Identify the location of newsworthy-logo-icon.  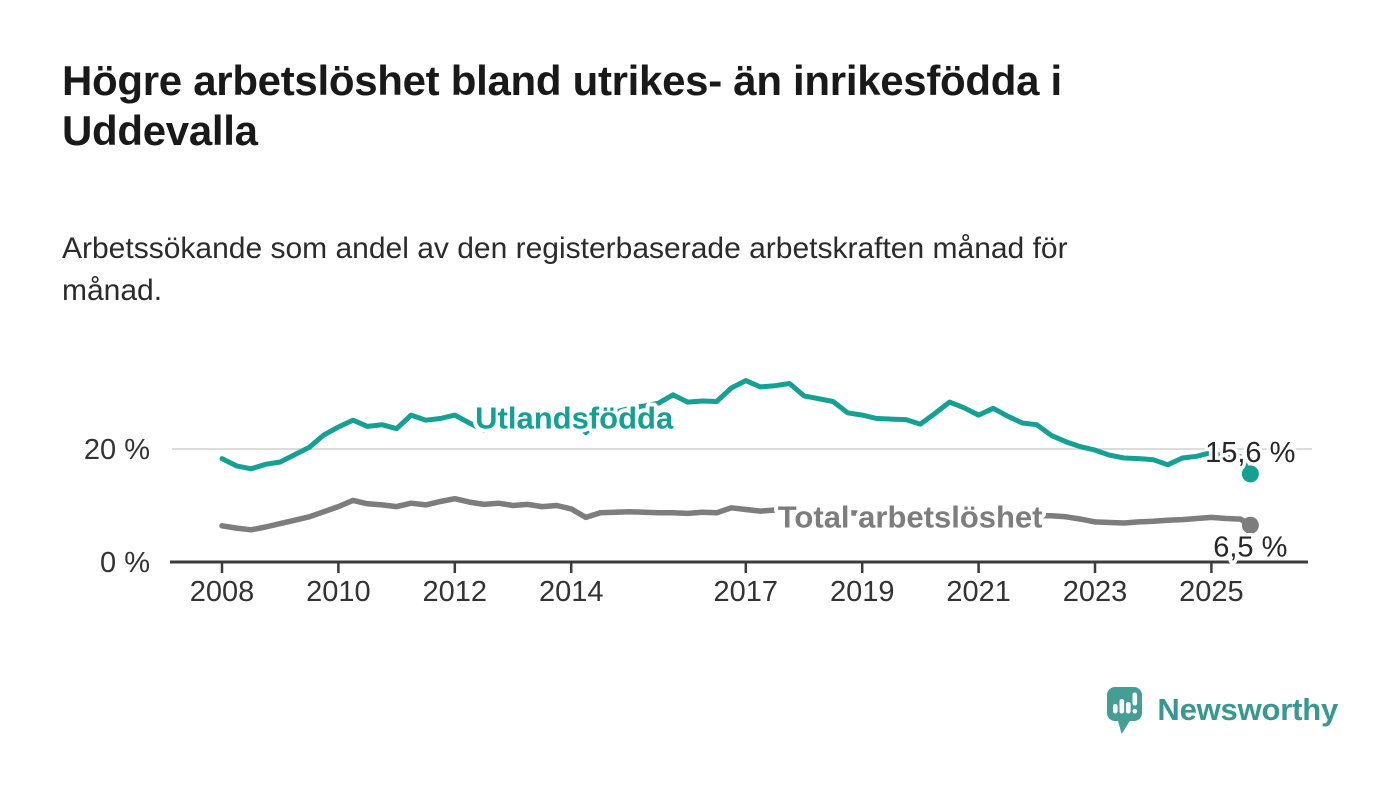
(1125, 710).